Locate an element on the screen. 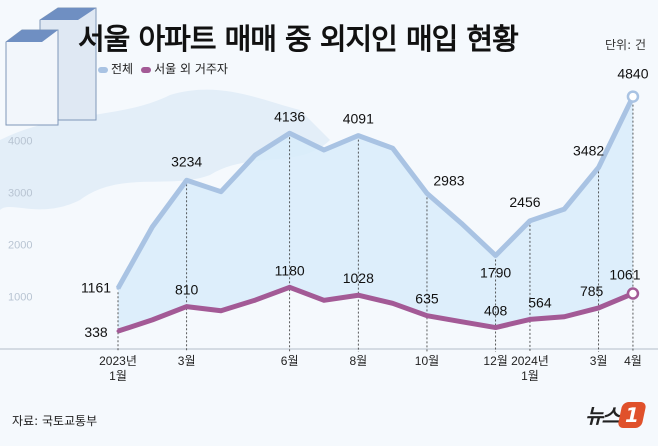 The height and width of the screenshot is (446, 658). legend-swatch-outside is located at coordinates (146, 69).